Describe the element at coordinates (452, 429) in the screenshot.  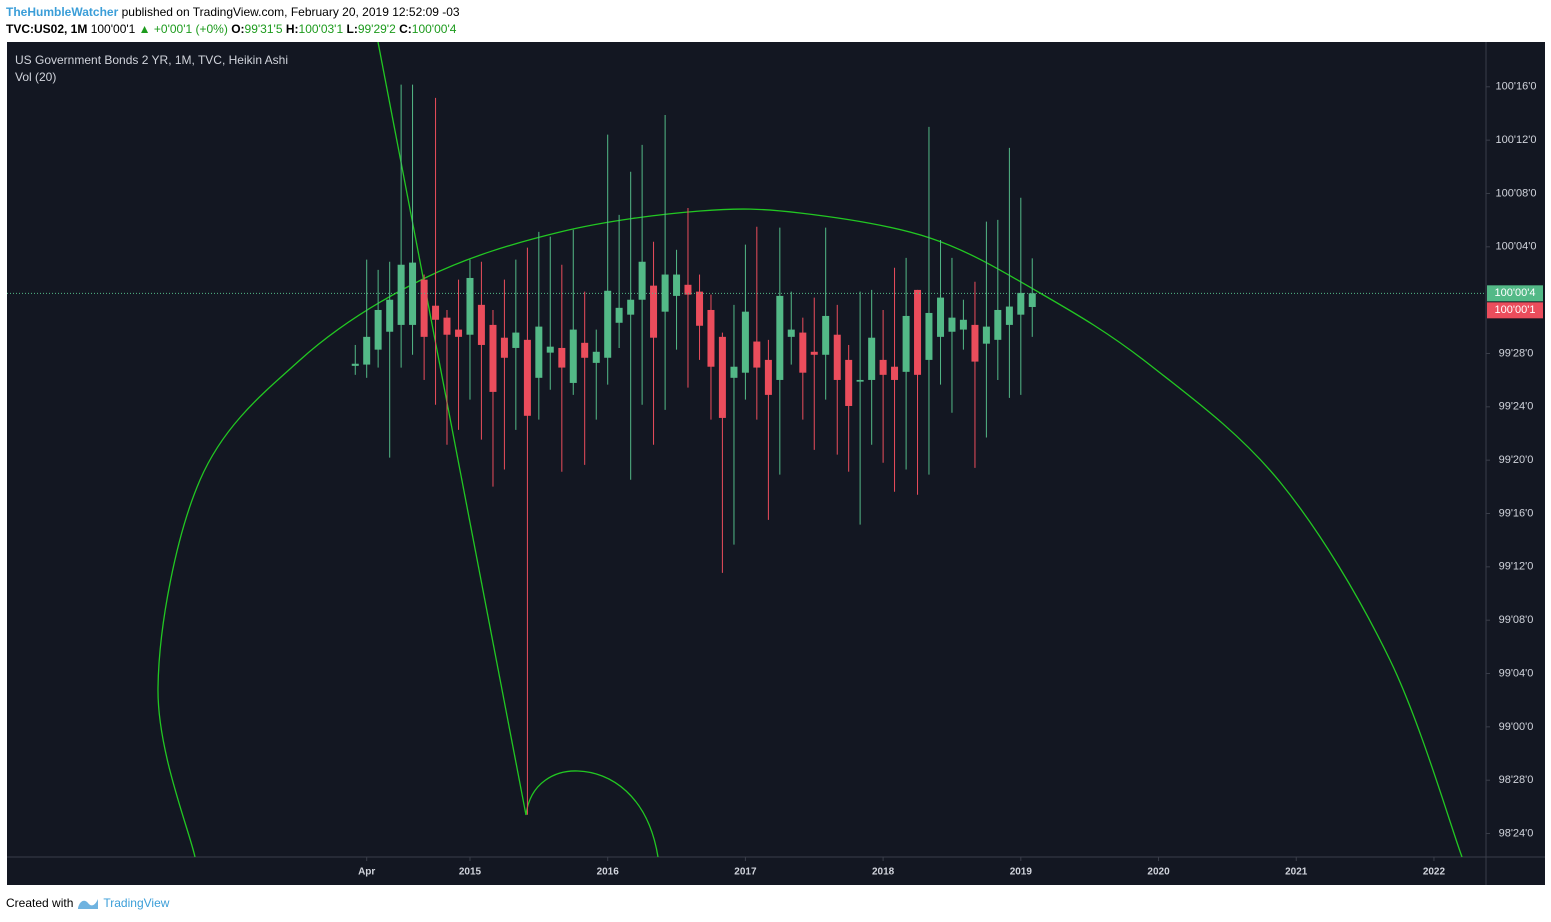
I see `trend-line` at that location.